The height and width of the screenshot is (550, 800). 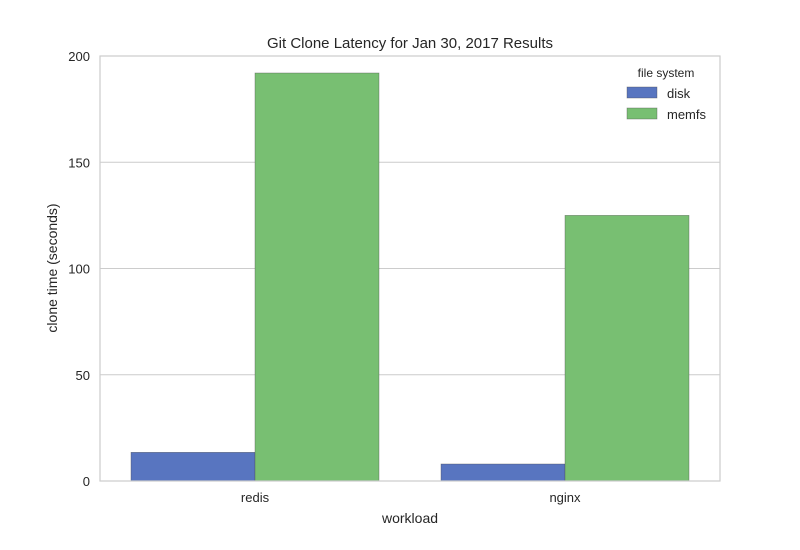 I want to click on y-axis-ticks: 0 50 100 150 200, so click(x=79, y=269).